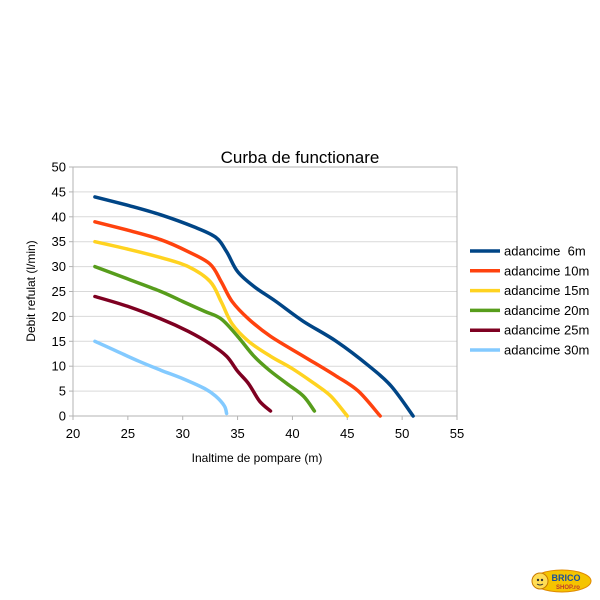 The height and width of the screenshot is (600, 600). Describe the element at coordinates (237, 433) in the screenshot. I see `x-tick-label: 35` at that location.